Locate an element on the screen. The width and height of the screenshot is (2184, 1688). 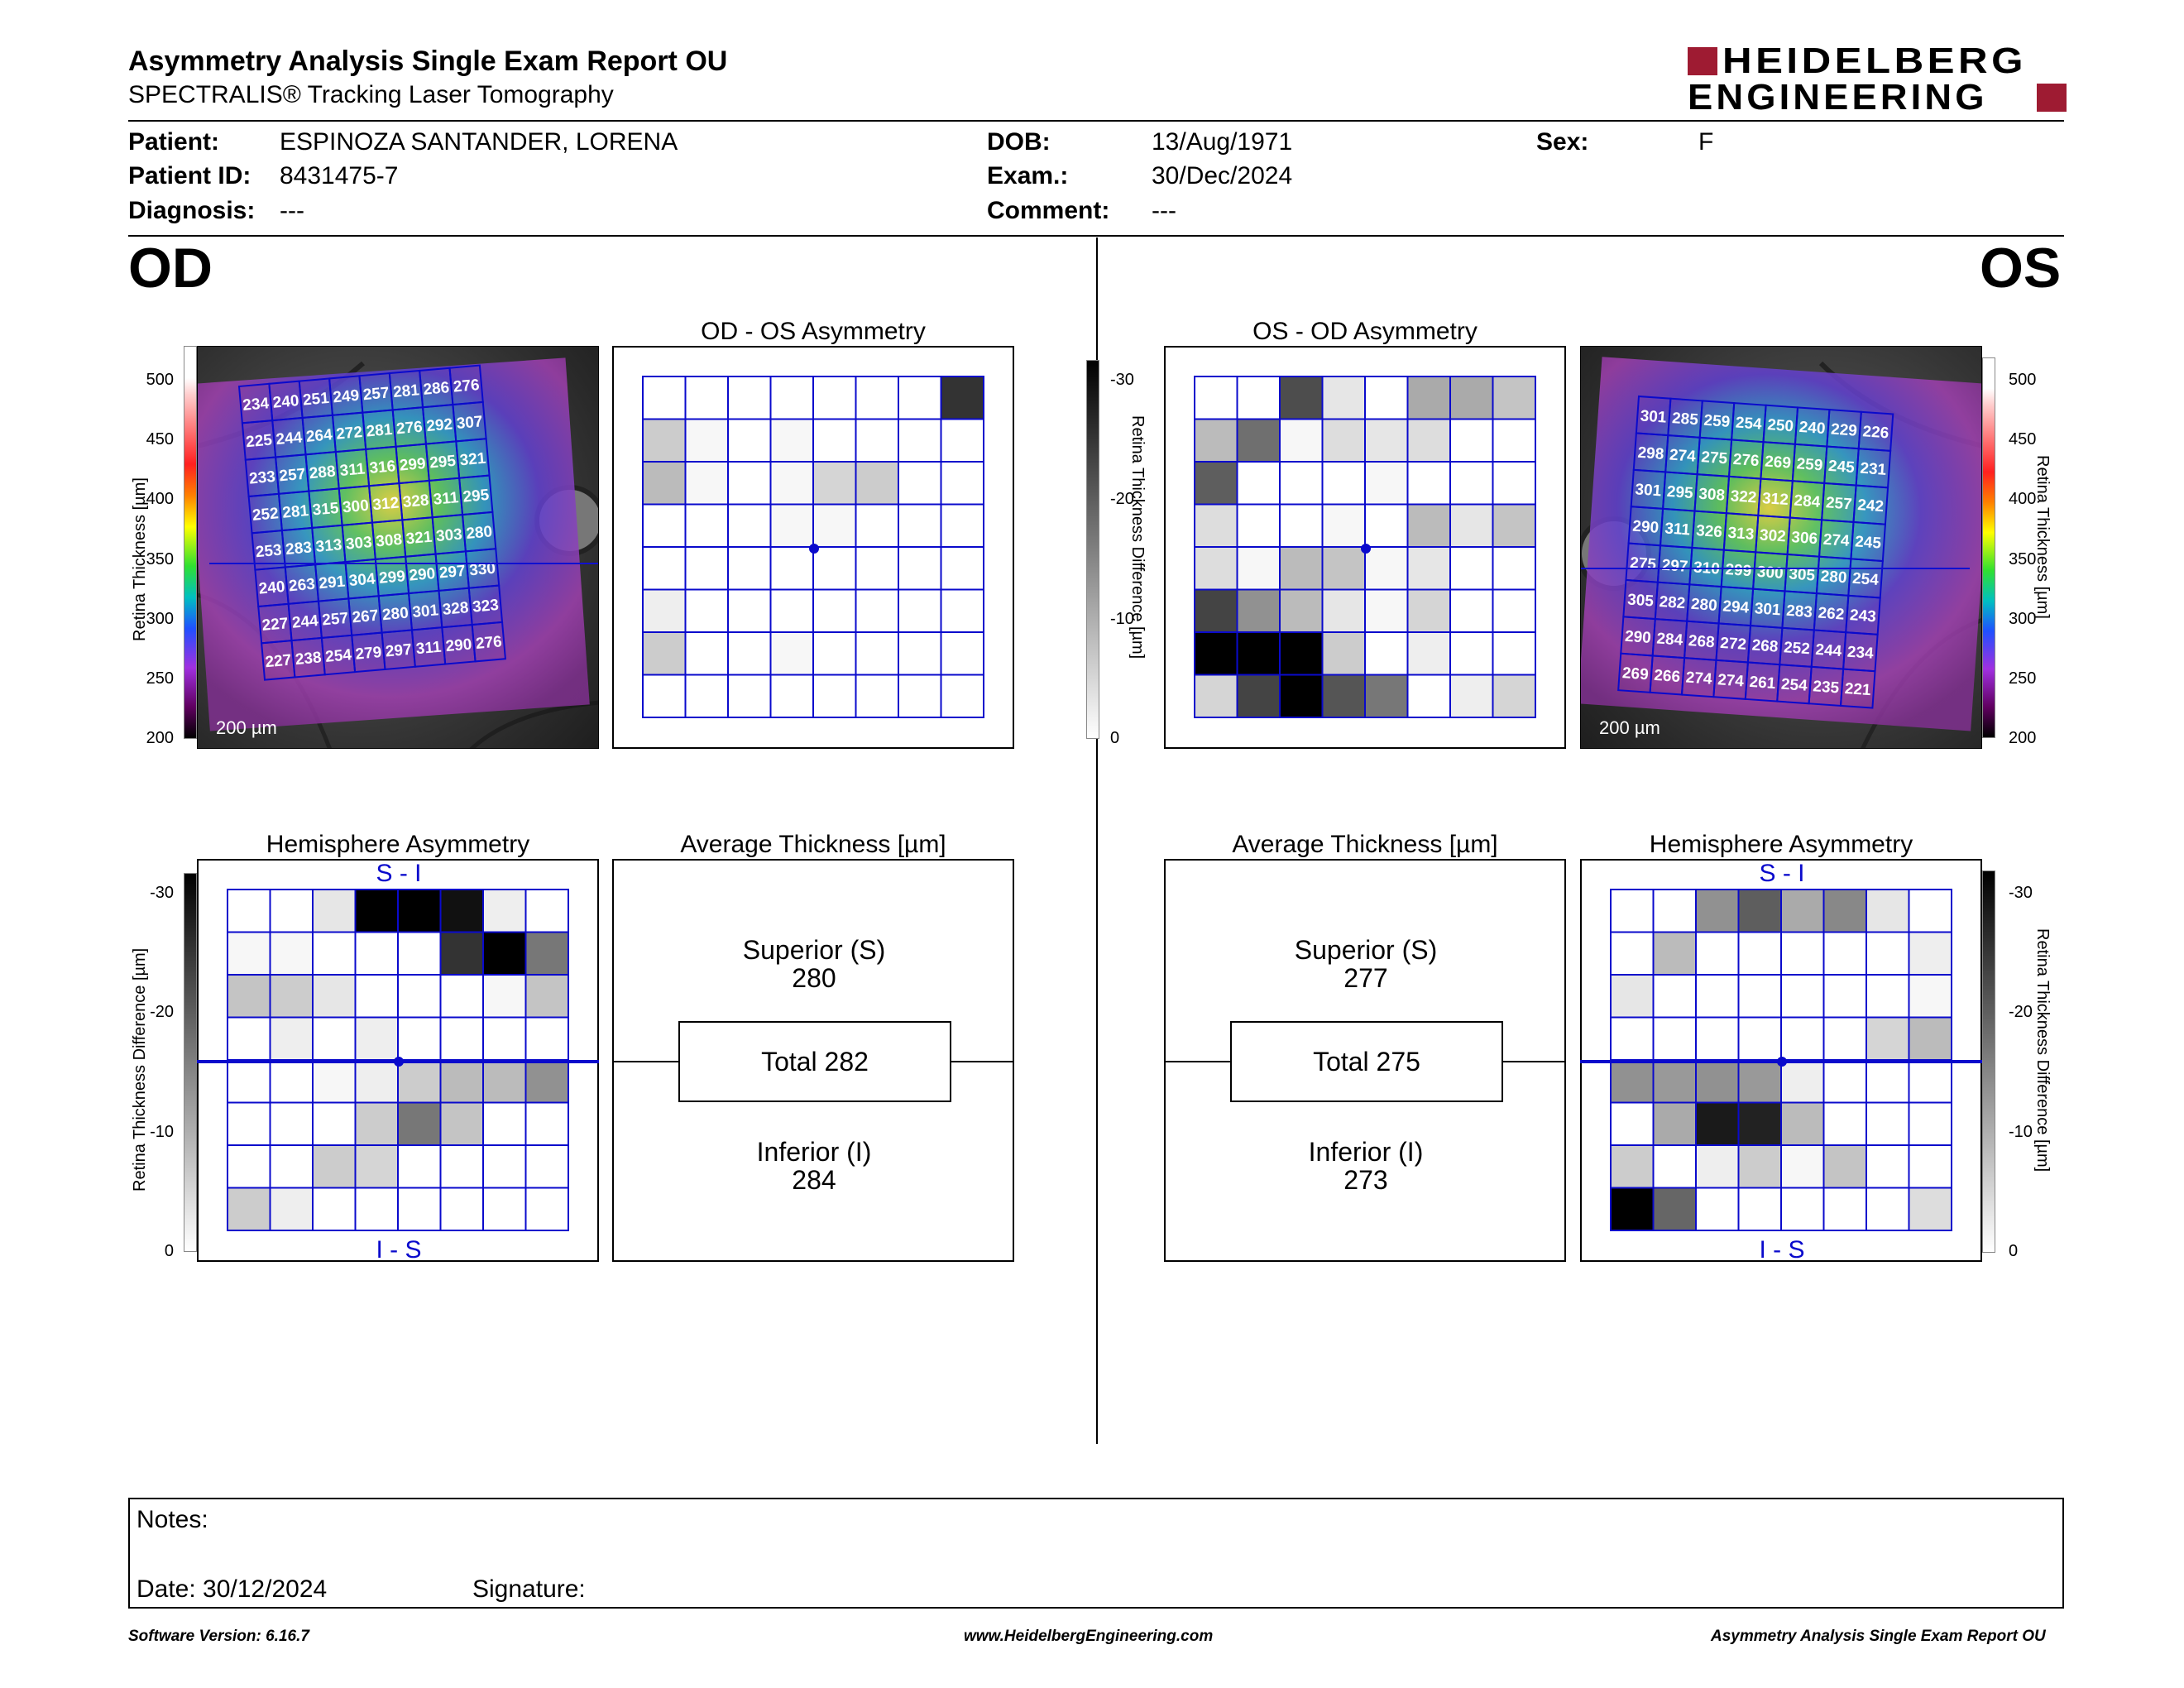
od-thickness-value: 316 is located at coordinates (382, 467).